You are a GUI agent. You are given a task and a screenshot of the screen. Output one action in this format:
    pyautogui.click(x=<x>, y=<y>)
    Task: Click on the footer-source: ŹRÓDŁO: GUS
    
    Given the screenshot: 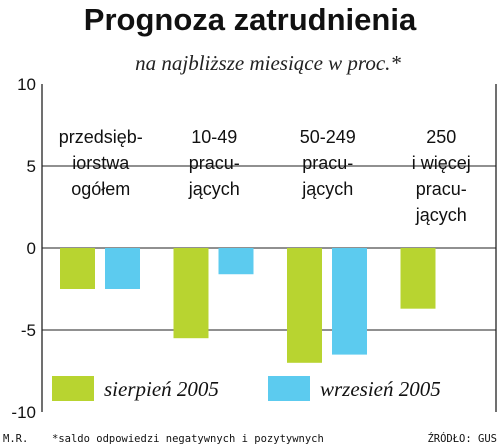 What is the action you would take?
    pyautogui.click(x=462, y=438)
    